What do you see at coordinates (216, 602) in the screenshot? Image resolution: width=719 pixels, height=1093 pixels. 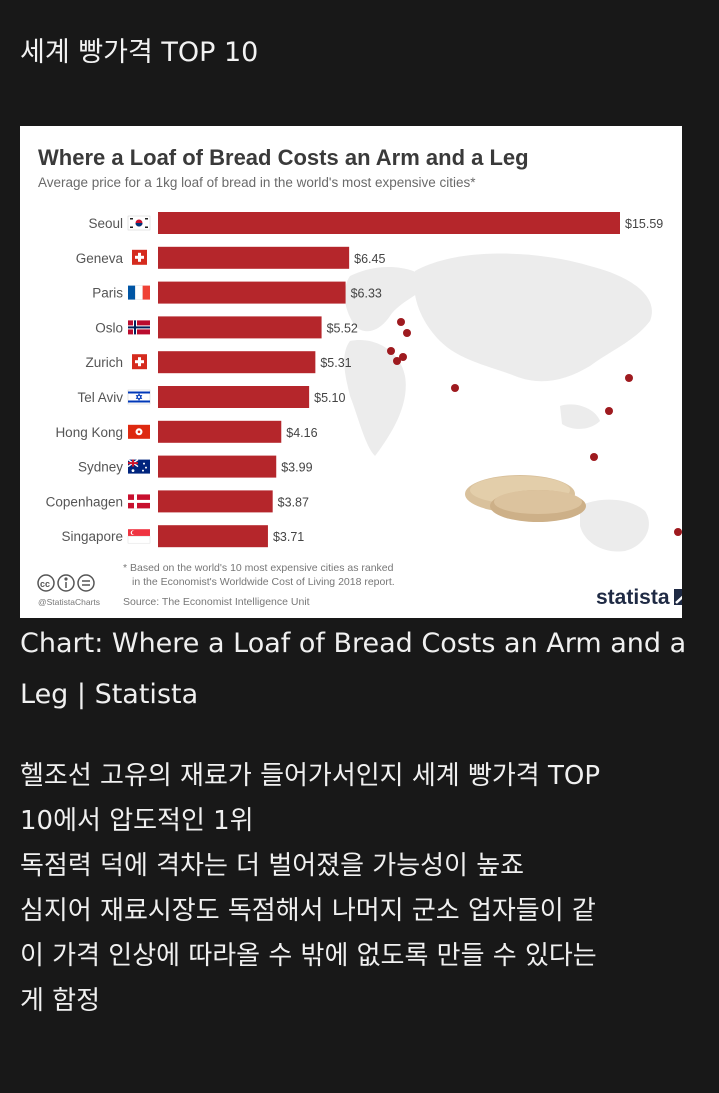 I see `source-note: Source: The Economist Intelligence Unit` at bounding box center [216, 602].